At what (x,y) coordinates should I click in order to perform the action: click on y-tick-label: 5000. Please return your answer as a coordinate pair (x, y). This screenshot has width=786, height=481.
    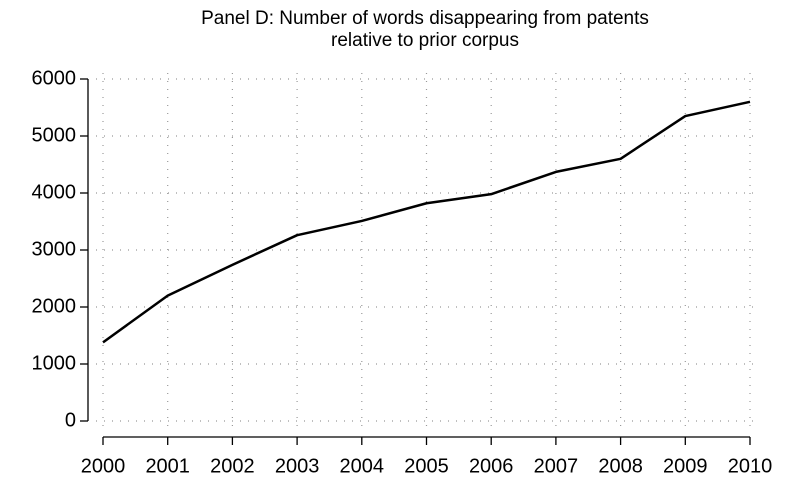
    Looking at the image, I should click on (54, 135).